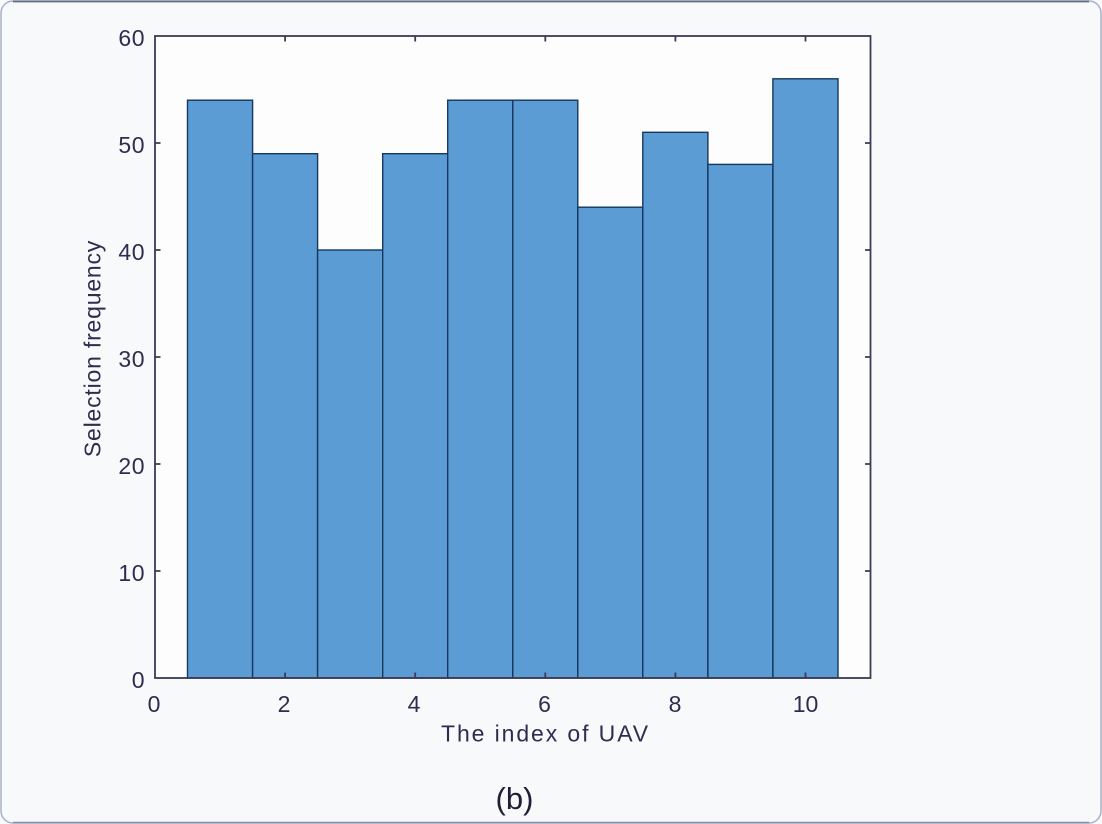 Image resolution: width=1102 pixels, height=824 pixels. What do you see at coordinates (414, 704) in the screenshot?
I see `svg-text: 4` at bounding box center [414, 704].